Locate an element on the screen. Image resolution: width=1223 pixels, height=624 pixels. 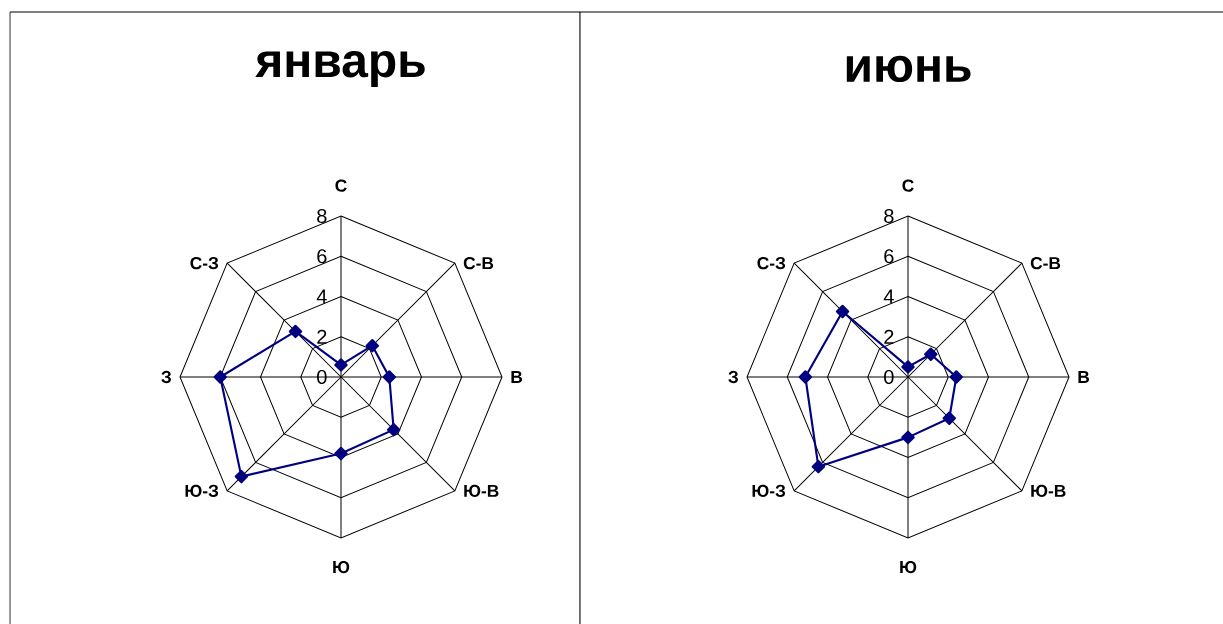
chart-title: январь is located at coordinates (340, 69).